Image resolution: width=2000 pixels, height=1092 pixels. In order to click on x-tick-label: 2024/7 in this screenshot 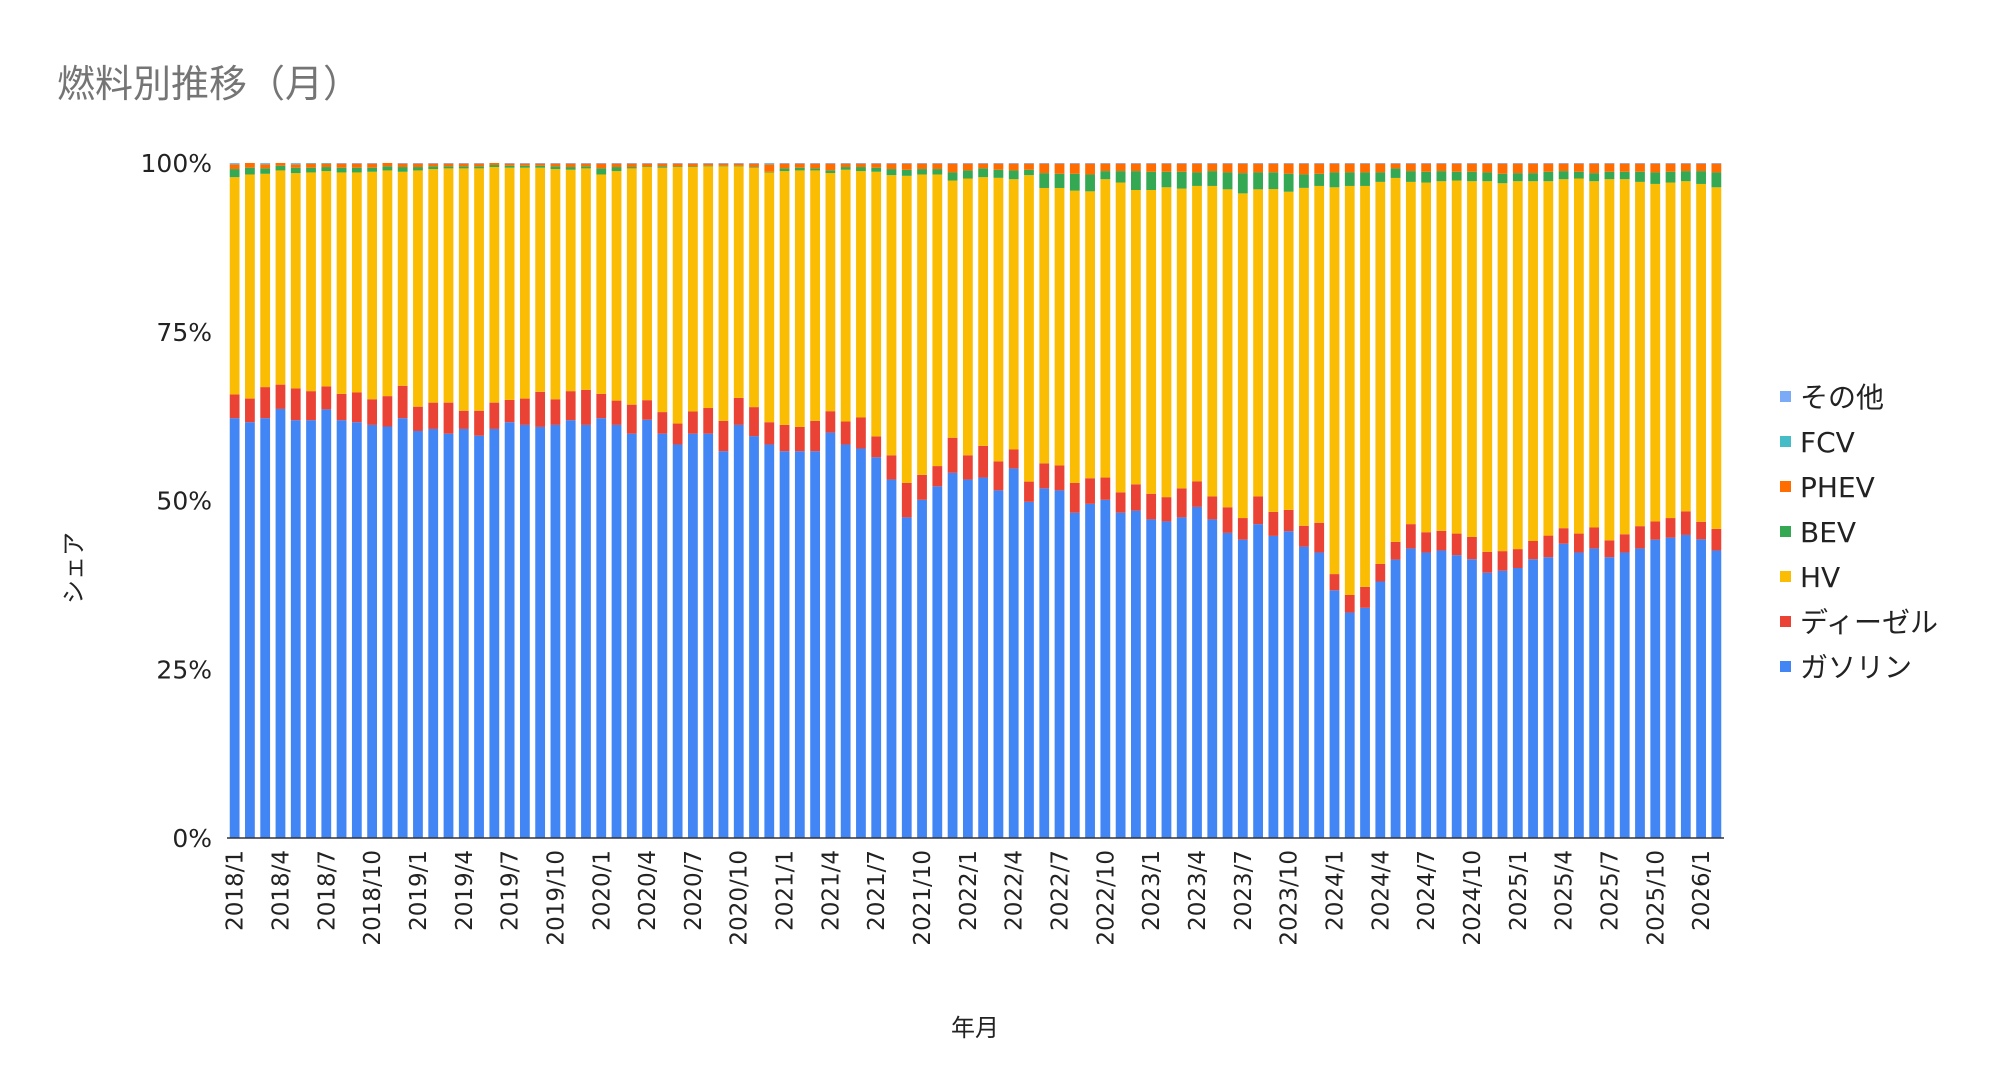, I will do `click(1427, 890)`.